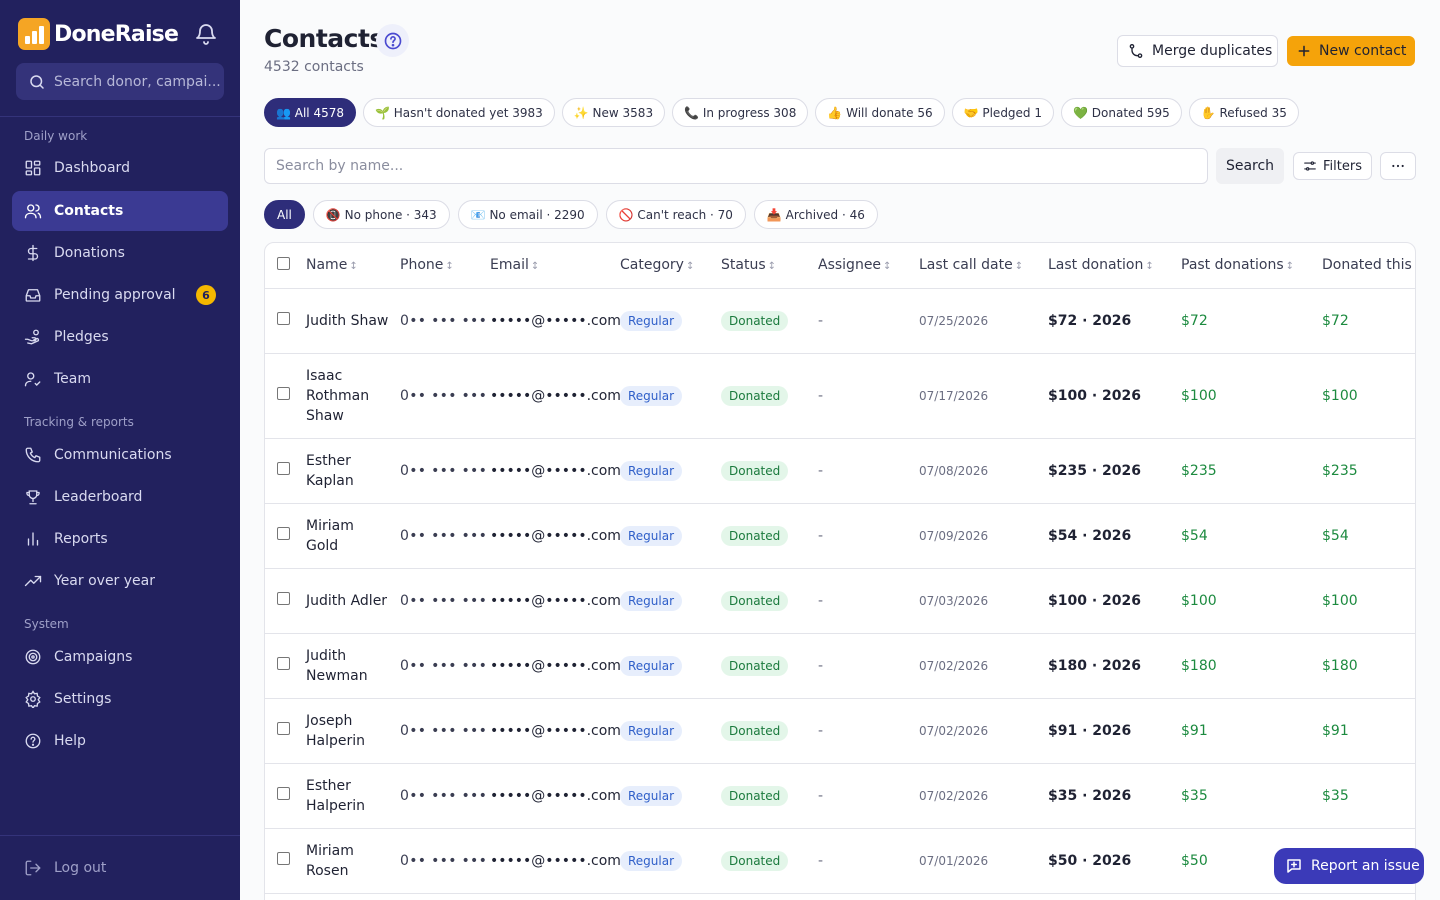 The height and width of the screenshot is (900, 1440). Describe the element at coordinates (353, 796) in the screenshot. I see `contact-name: Esther Halperin` at that location.